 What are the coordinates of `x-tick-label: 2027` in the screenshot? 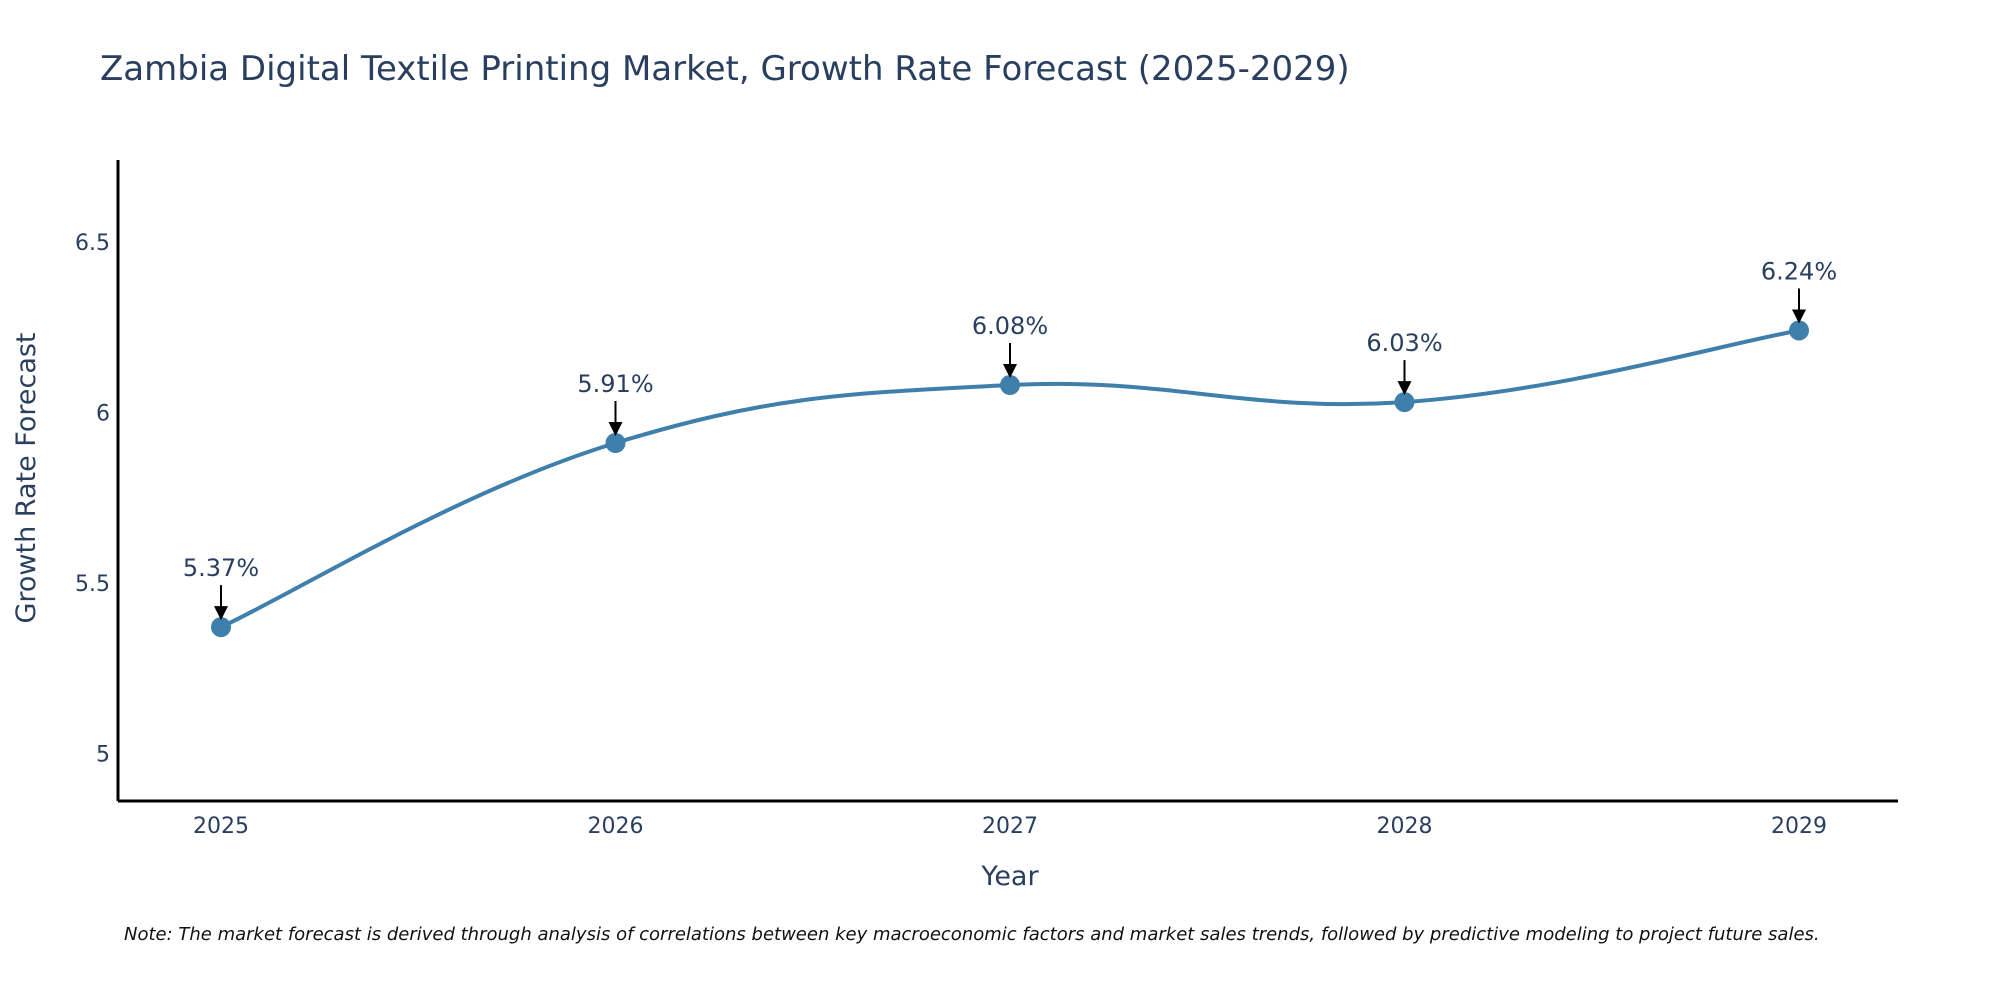 It's located at (1010, 826).